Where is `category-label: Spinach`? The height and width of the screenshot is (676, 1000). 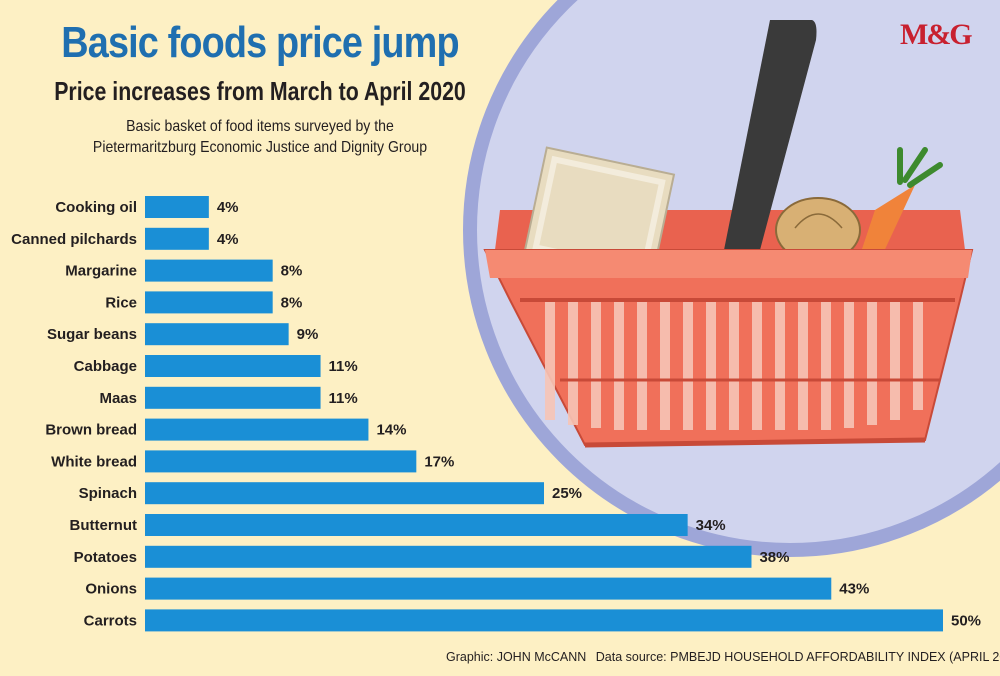 category-label: Spinach is located at coordinates (108, 493).